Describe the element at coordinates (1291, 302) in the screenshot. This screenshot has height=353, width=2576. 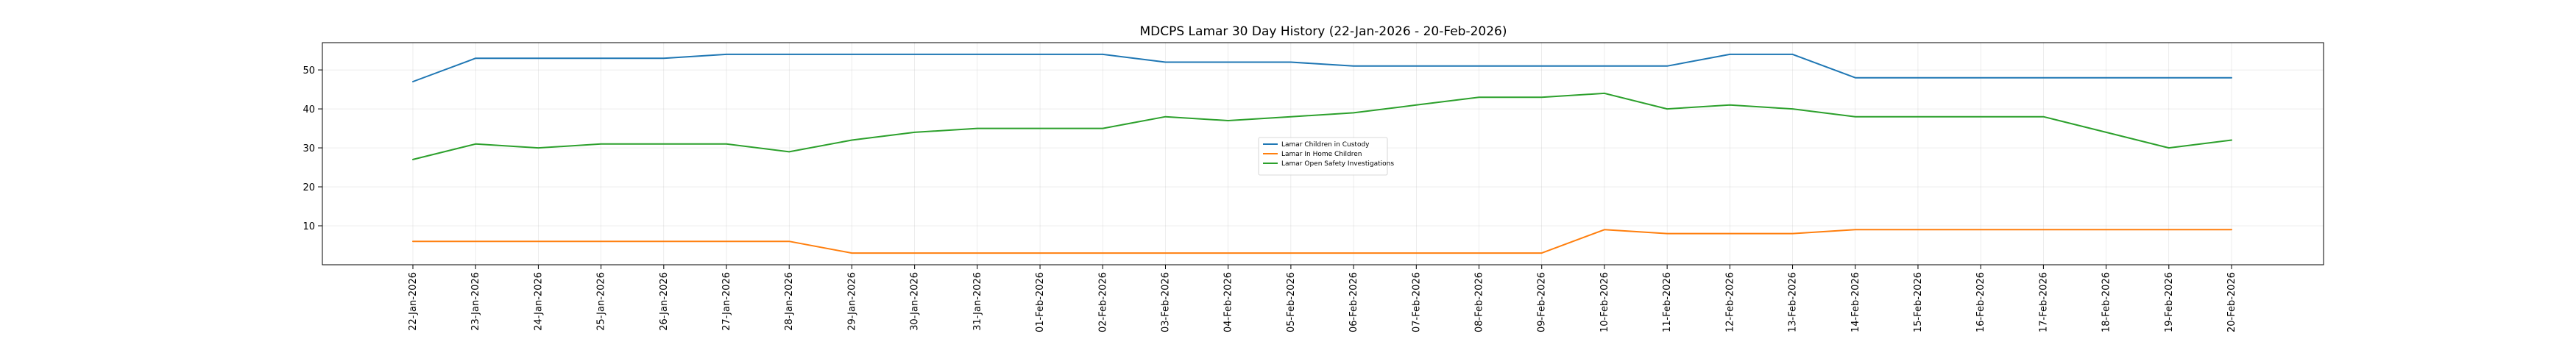
I see `x-tick-label: 05-Feb-2026` at that location.